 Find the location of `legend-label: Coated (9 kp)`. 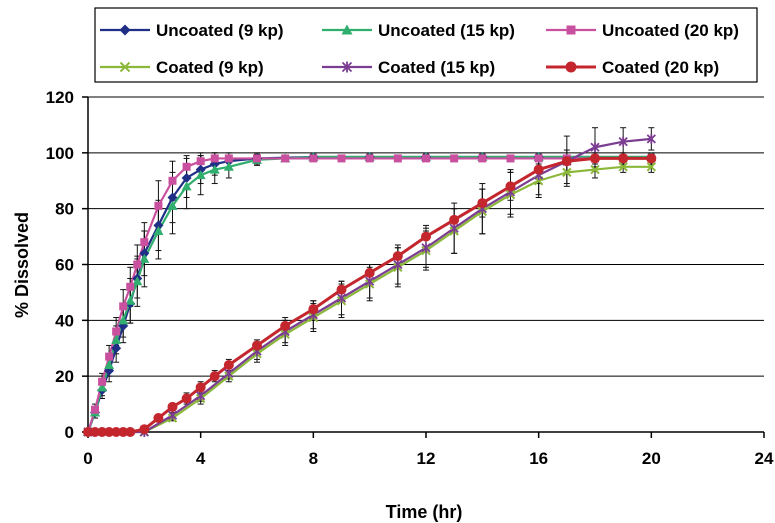

legend-label: Coated (9 kp) is located at coordinates (210, 67).